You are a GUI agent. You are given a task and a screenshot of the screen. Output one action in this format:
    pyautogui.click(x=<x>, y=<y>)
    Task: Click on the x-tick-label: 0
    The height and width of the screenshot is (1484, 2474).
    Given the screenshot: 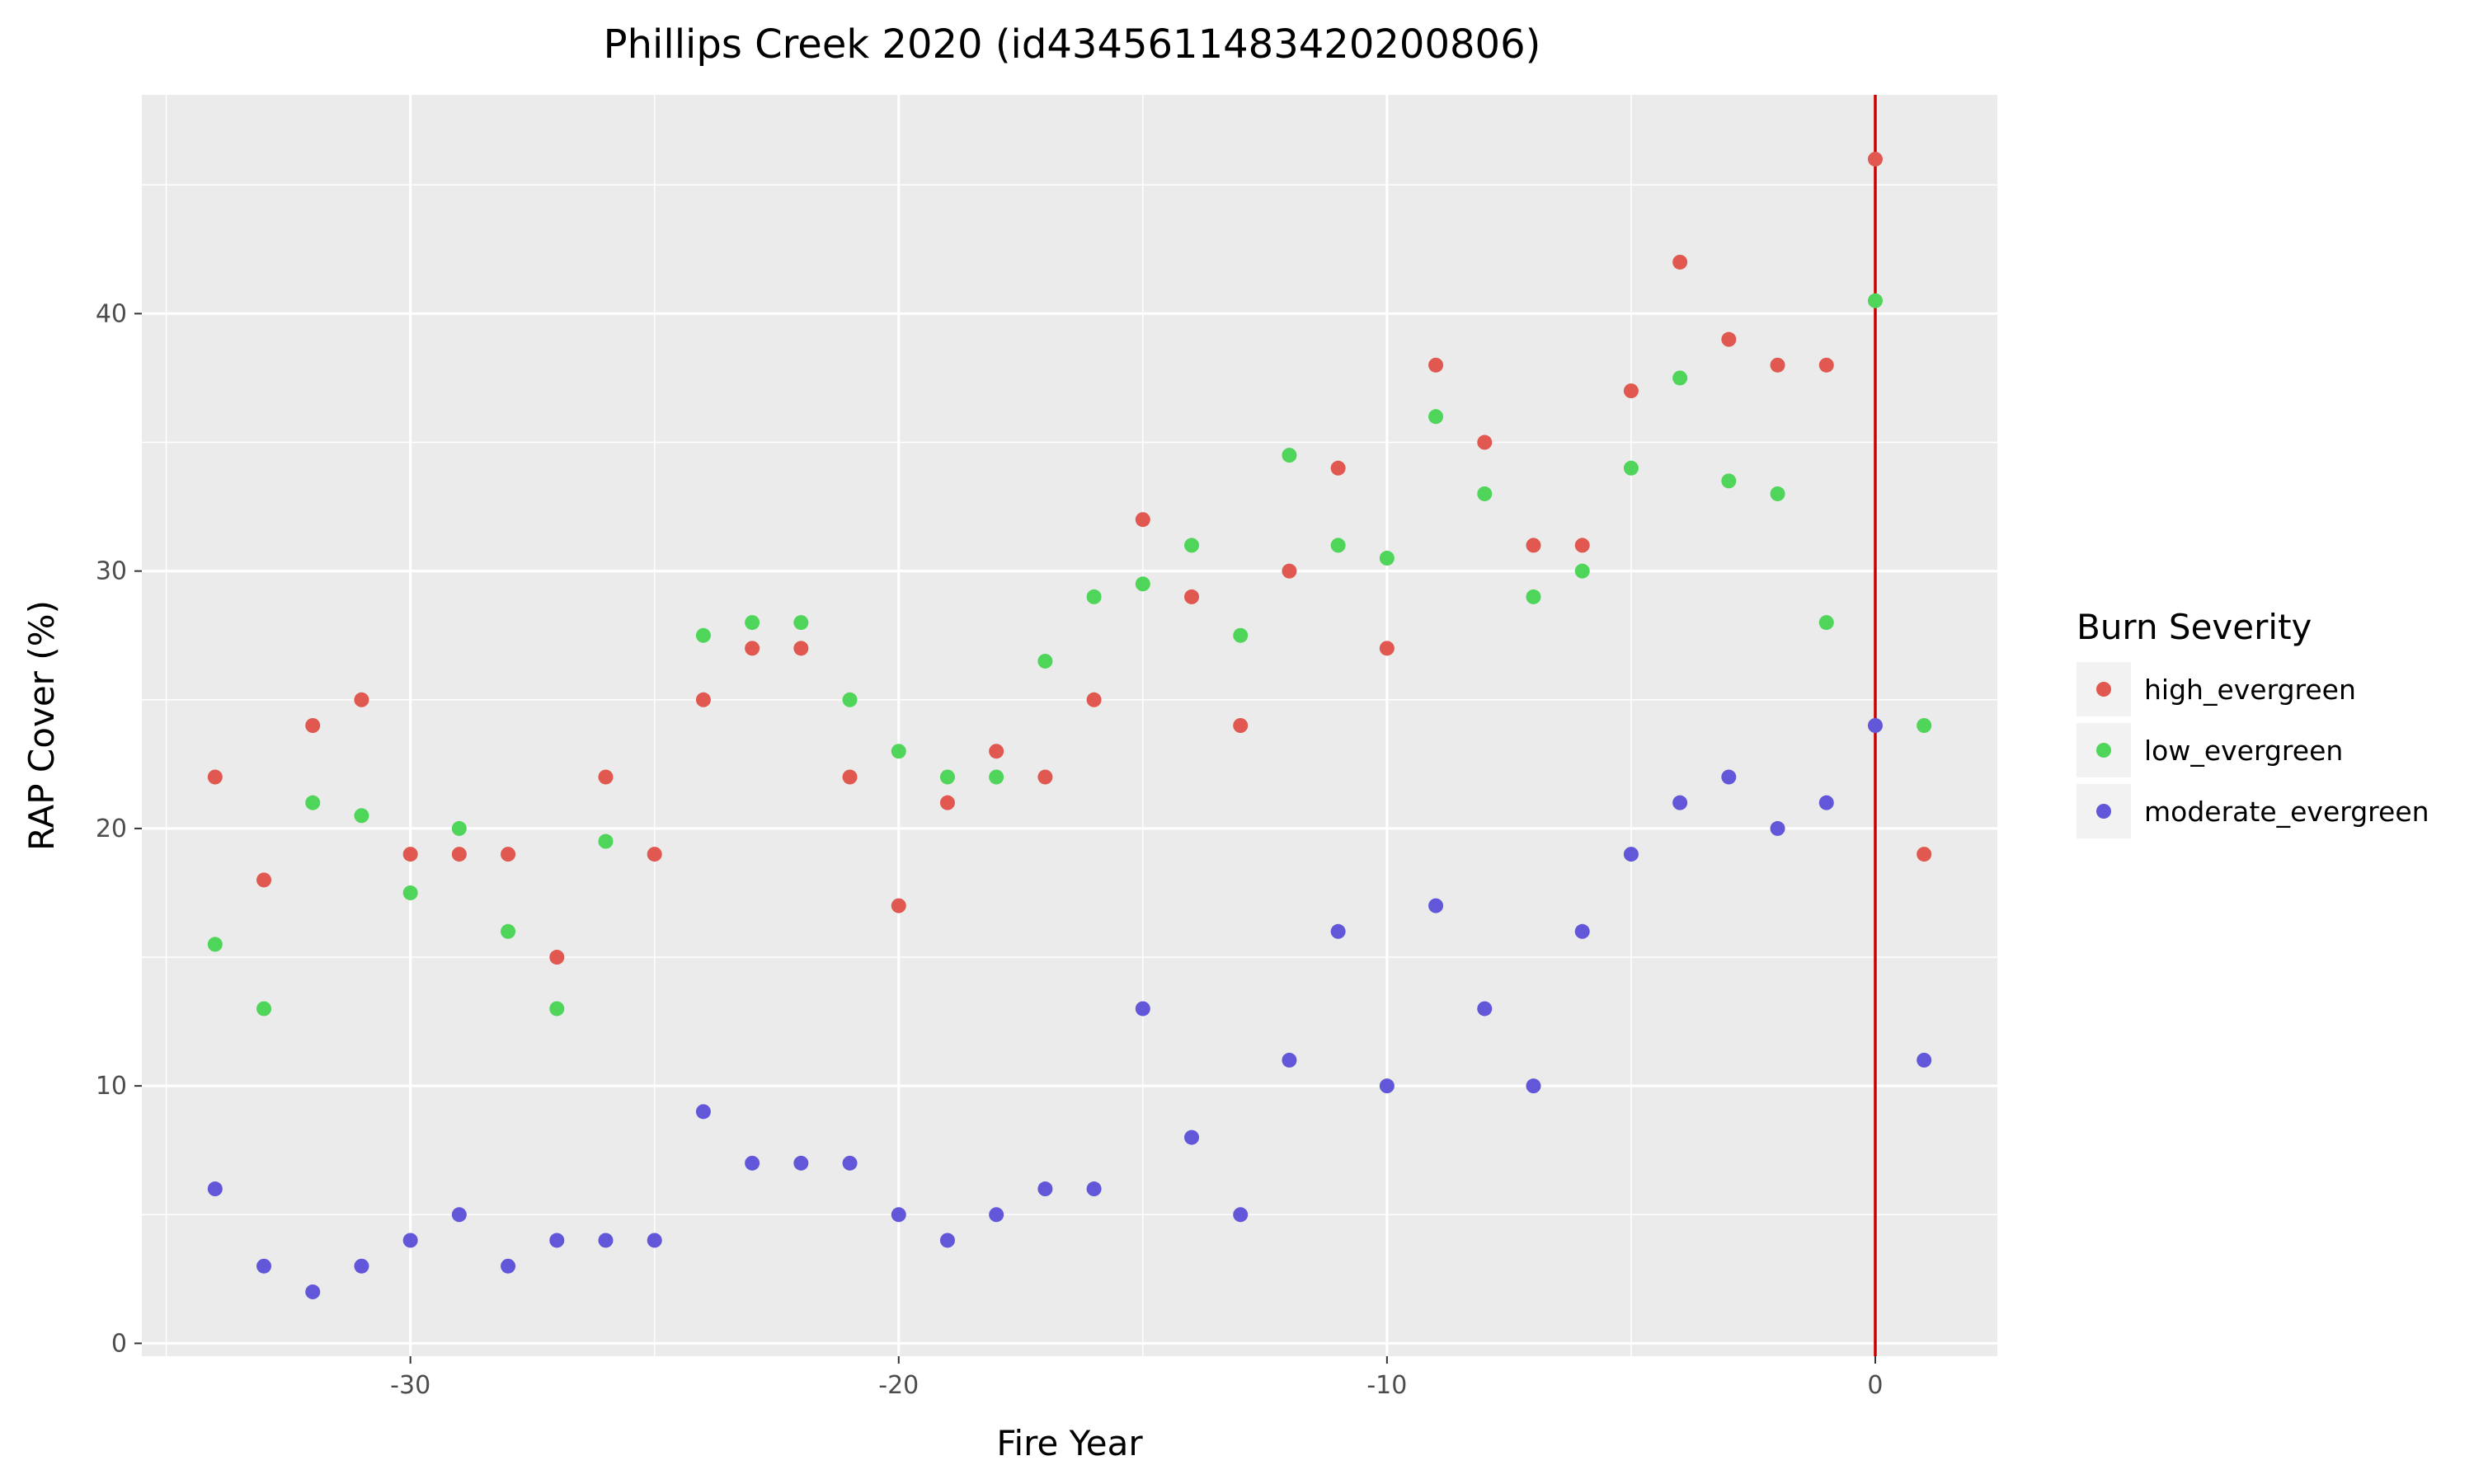 What is the action you would take?
    pyautogui.click(x=1875, y=1385)
    